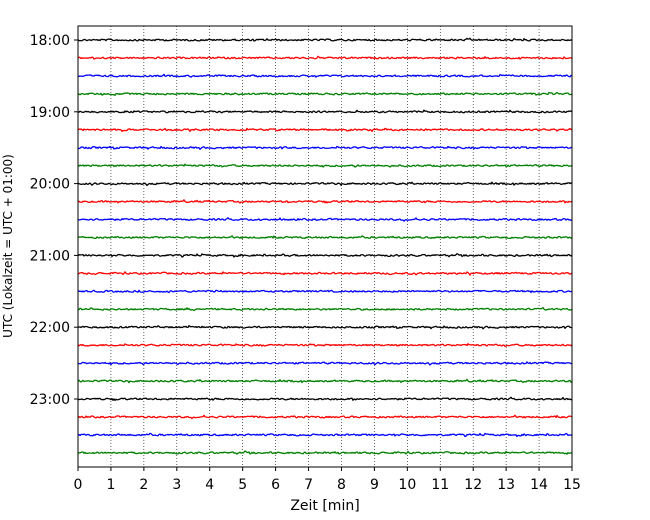 This screenshot has width=650, height=520. I want to click on y-tick-label: 22:00, so click(50, 328).